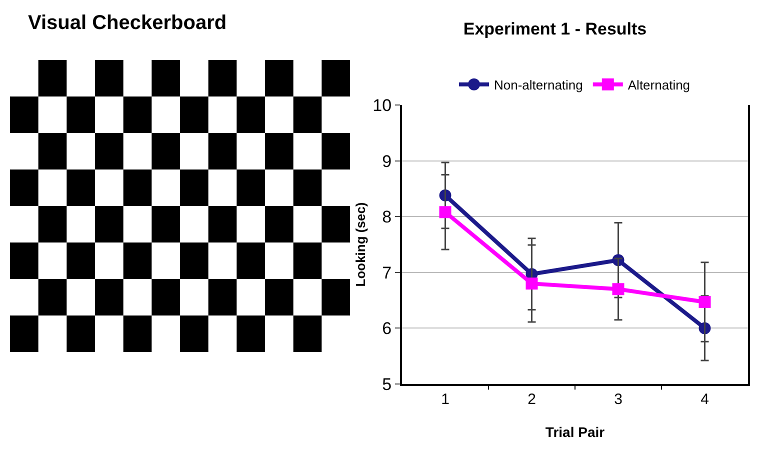 The width and height of the screenshot is (760, 454). What do you see at coordinates (445, 399) in the screenshot?
I see `x-tick-label: 1` at bounding box center [445, 399].